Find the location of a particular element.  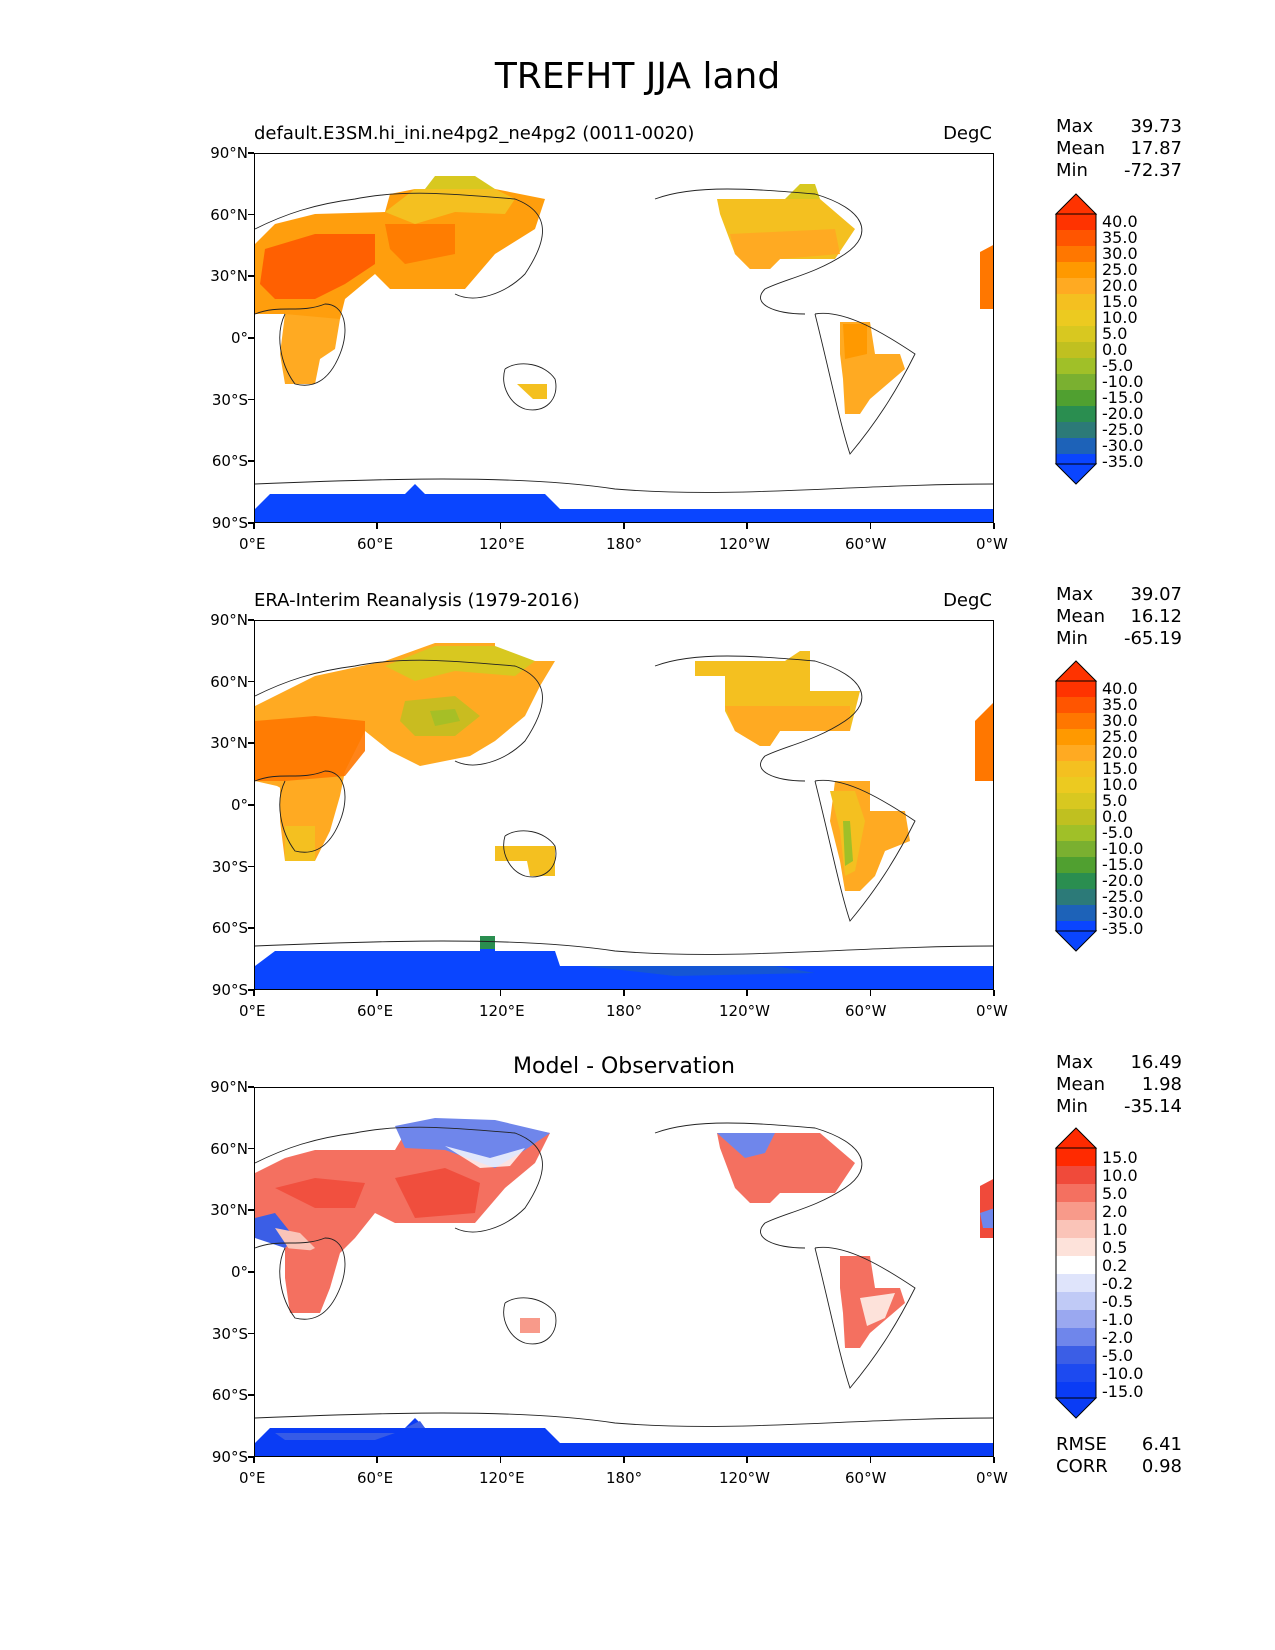

stat-value: 39.07 is located at coordinates (1156, 594).